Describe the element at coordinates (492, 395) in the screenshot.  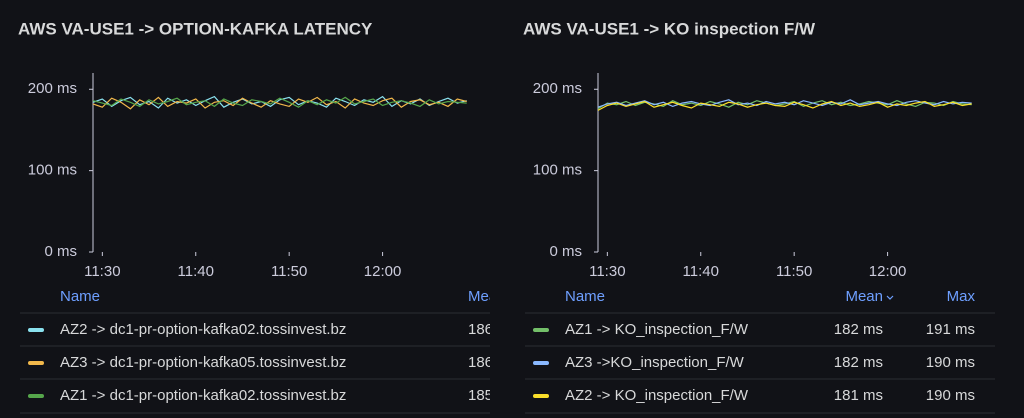
I see `legend-mean: 185 ms` at that location.